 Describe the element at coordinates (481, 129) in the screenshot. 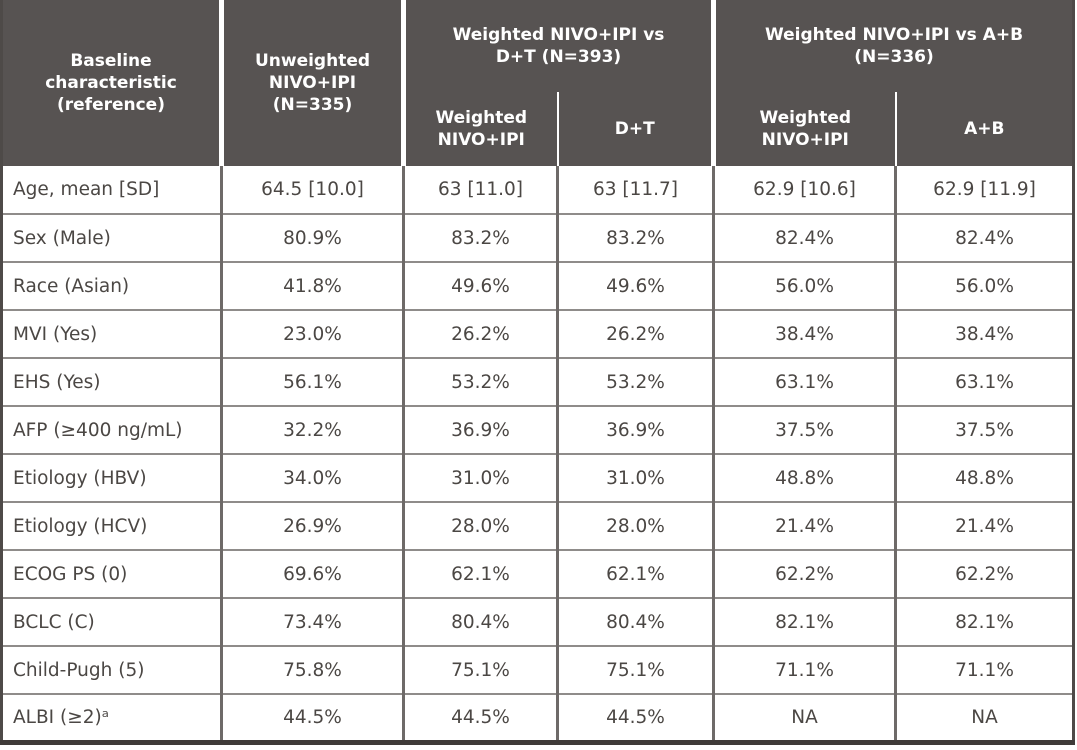

I see `subheader-weighted-nivo-ipi-dt: Weighted NIVO+IPI` at that location.